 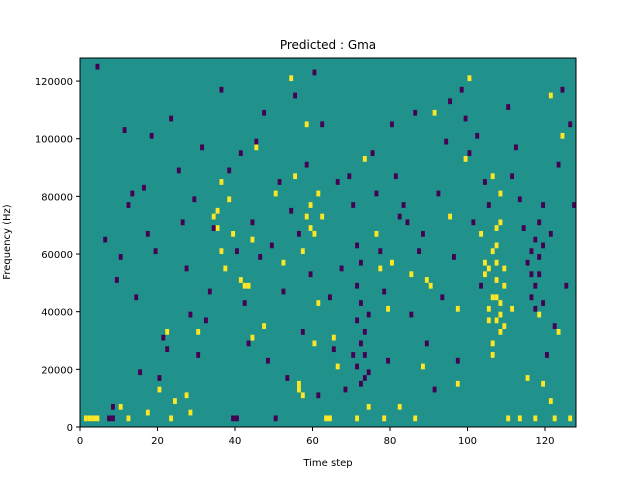 I want to click on x-tick-label: 60, so click(x=312, y=441).